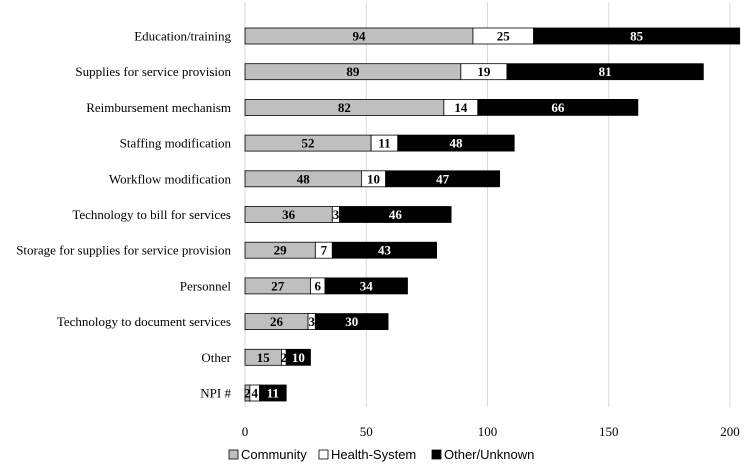 This screenshot has width=751, height=471. Describe the element at coordinates (373, 454) in the screenshot. I see `legend-label: Health-System` at that location.